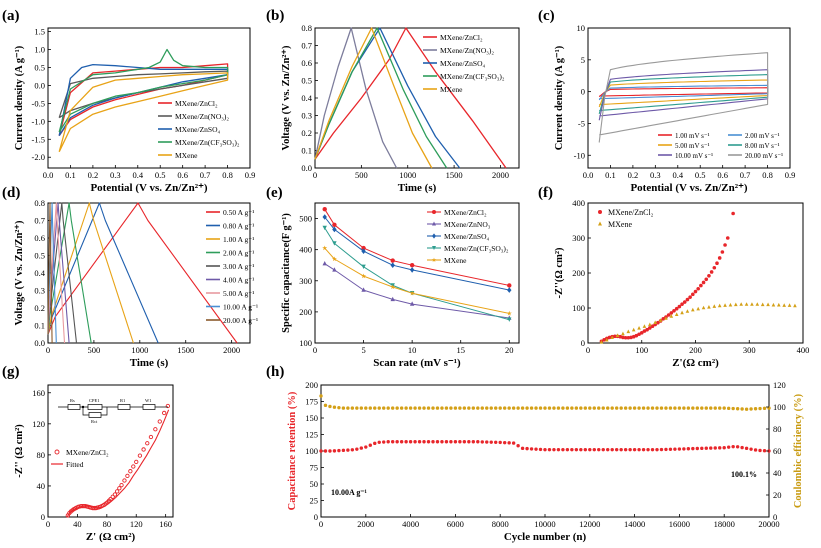 The height and width of the screenshot is (548, 821). What do you see at coordinates (694, 156) in the screenshot?
I see `legend-label: 10.00 mV s⁻¹` at bounding box center [694, 156].